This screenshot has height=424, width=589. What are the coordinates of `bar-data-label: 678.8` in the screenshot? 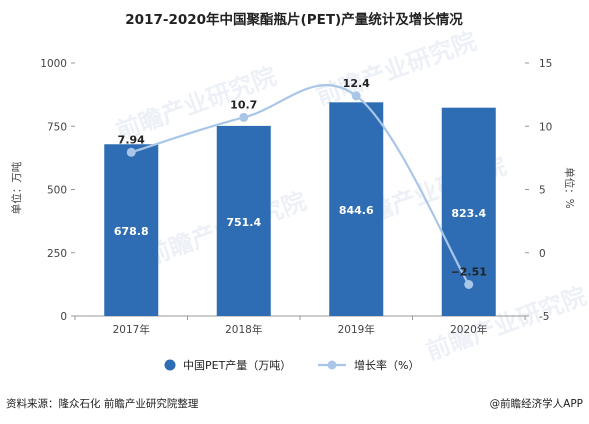 It's located at (131, 231).